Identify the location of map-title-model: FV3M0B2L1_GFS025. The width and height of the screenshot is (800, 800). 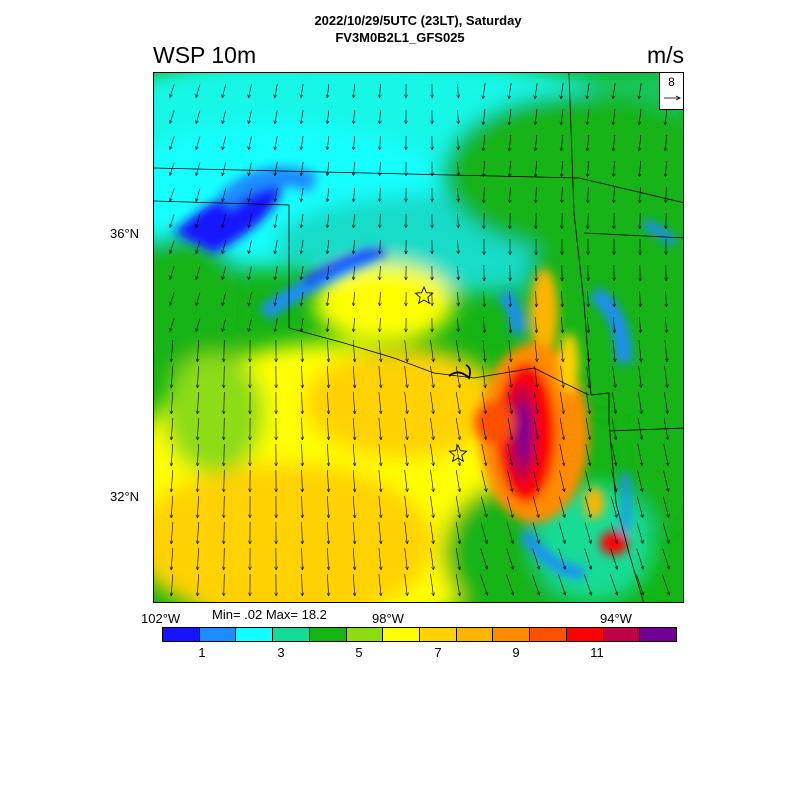
(400, 37).